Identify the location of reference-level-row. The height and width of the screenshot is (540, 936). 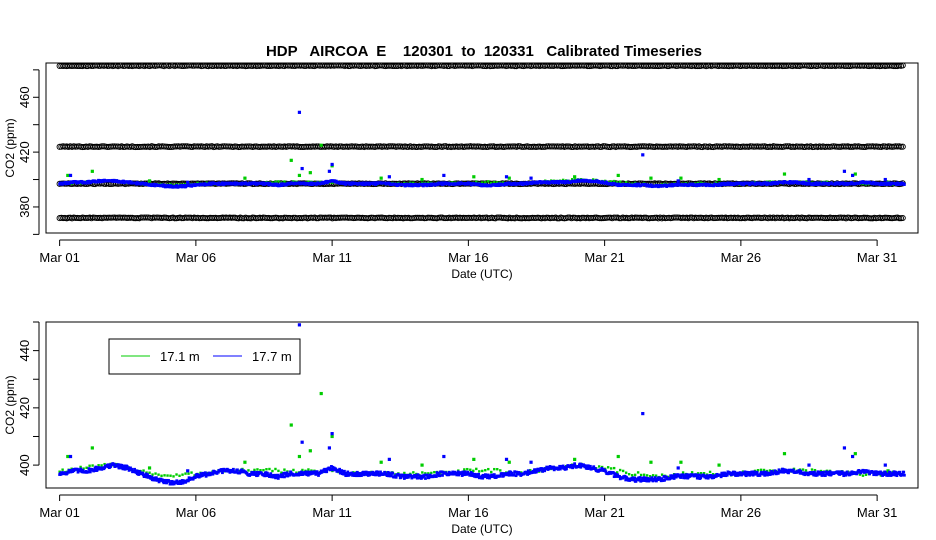
(481, 218).